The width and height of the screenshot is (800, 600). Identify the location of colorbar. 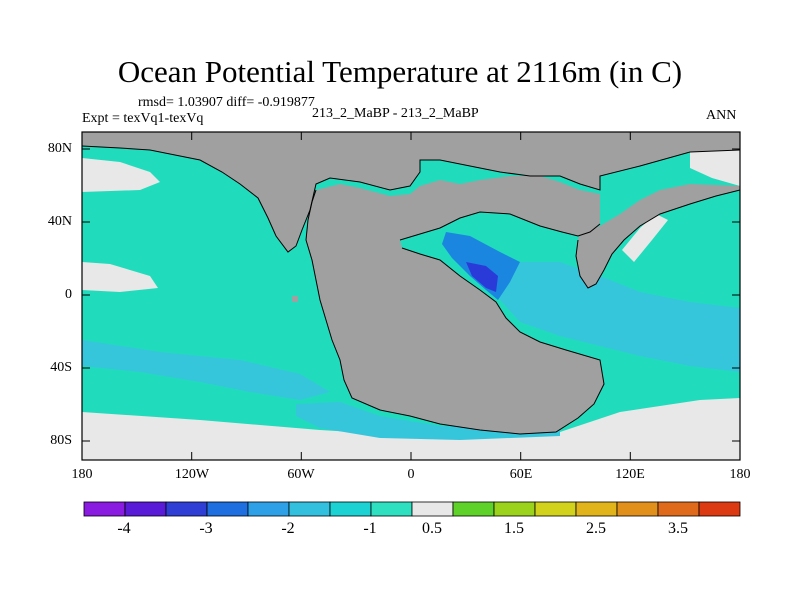
(412, 509).